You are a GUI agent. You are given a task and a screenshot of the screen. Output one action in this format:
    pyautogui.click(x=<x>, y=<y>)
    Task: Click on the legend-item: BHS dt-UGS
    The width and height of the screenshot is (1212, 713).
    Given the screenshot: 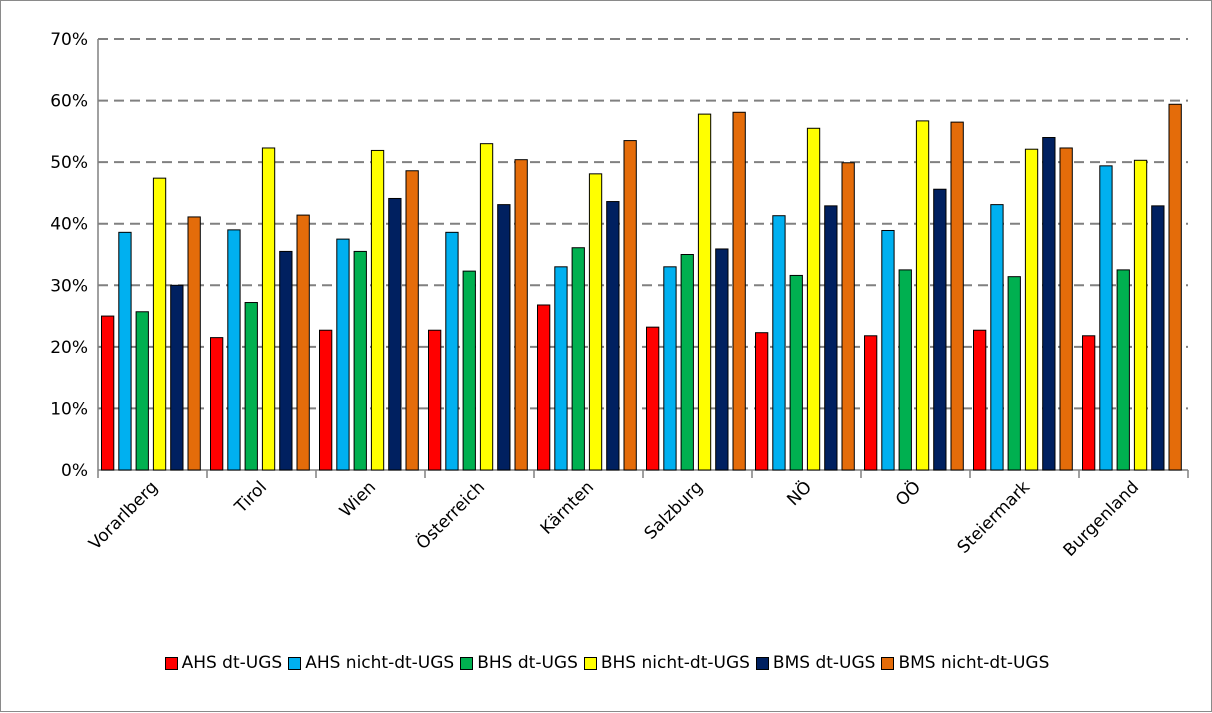 What is the action you would take?
    pyautogui.click(x=519, y=663)
    